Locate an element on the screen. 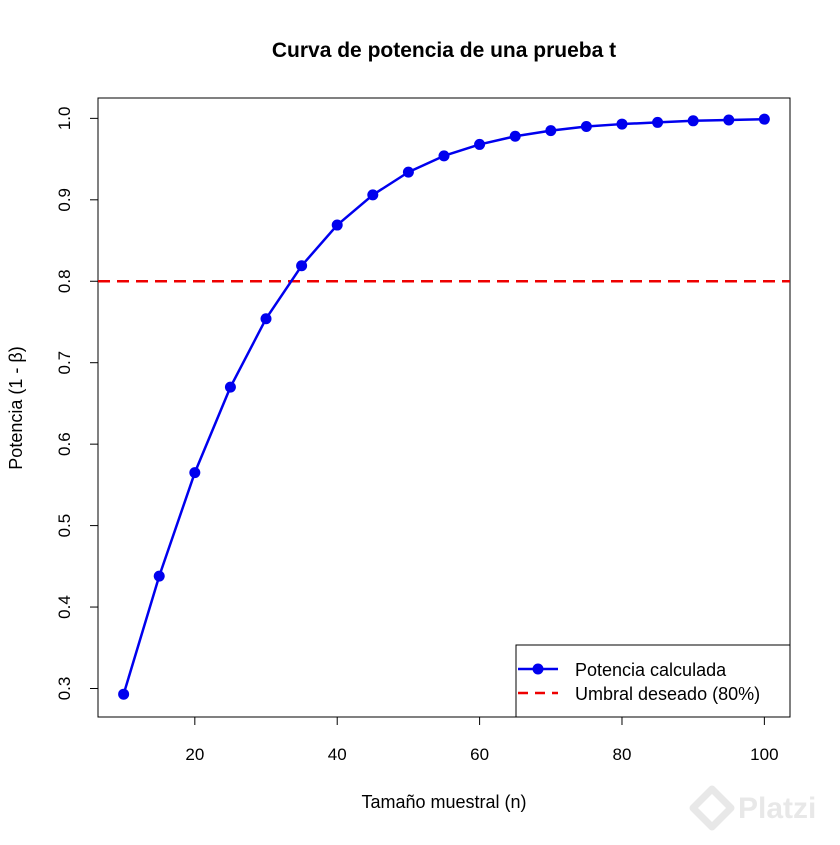 This screenshot has height=845, width=840. y-tick-label: 0.3 is located at coordinates (64, 689).